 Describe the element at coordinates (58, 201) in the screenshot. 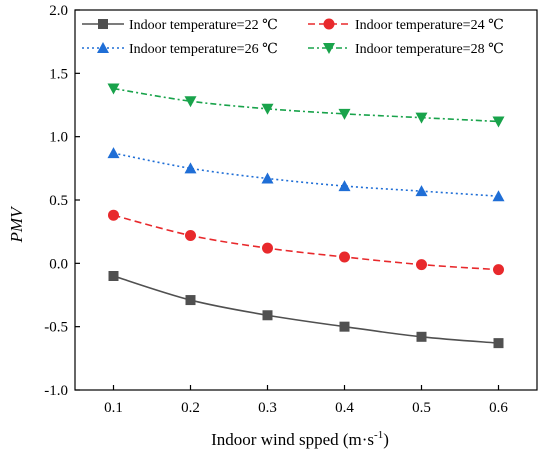

I see `y-tick-label: 0.5` at that location.